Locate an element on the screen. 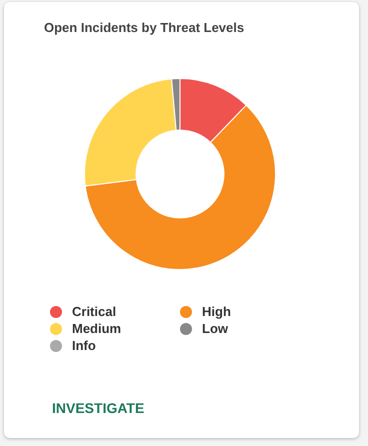 The image size is (368, 446). investigate-button: INVESTIGATE is located at coordinates (98, 408).